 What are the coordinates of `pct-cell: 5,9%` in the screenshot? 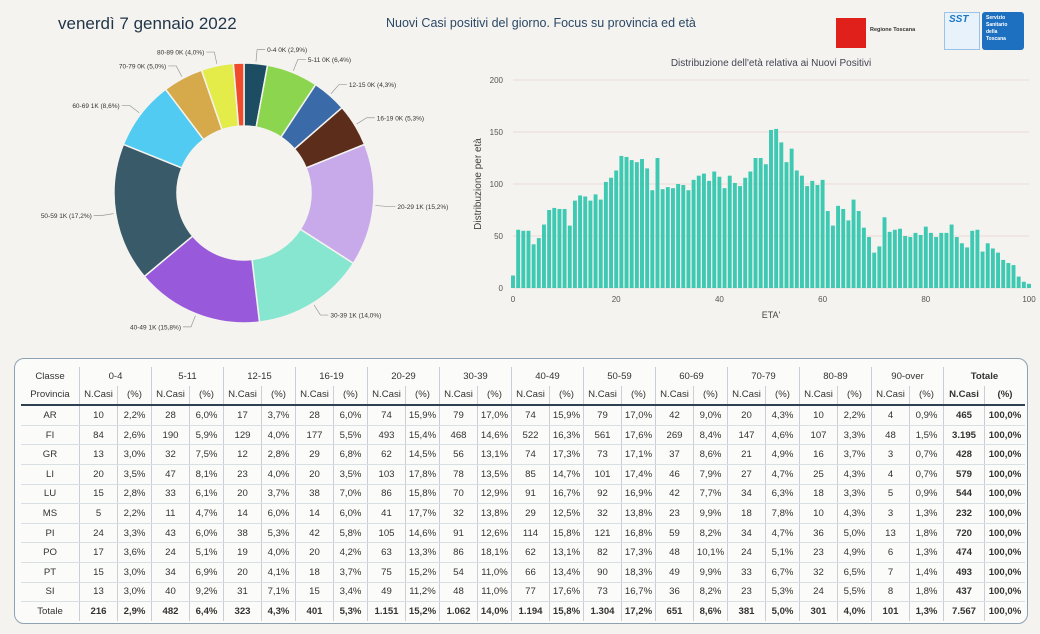 It's located at (206, 435).